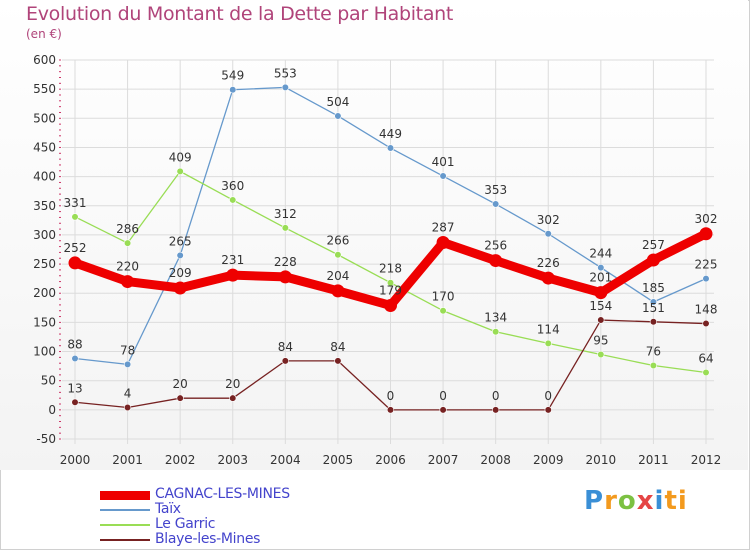  I want to click on data-label: 114, so click(548, 329).